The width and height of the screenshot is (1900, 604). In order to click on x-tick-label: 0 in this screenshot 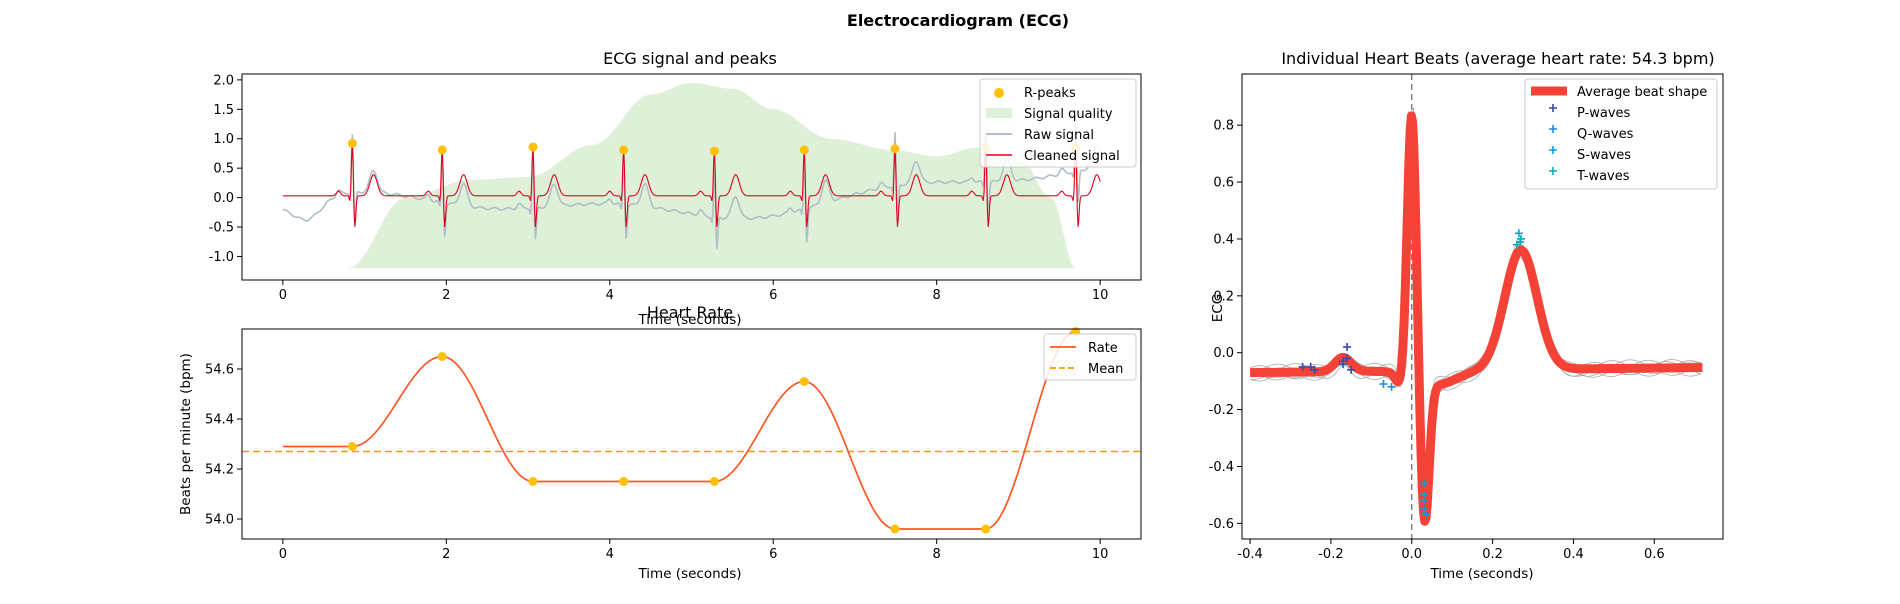, I will do `click(283, 554)`.